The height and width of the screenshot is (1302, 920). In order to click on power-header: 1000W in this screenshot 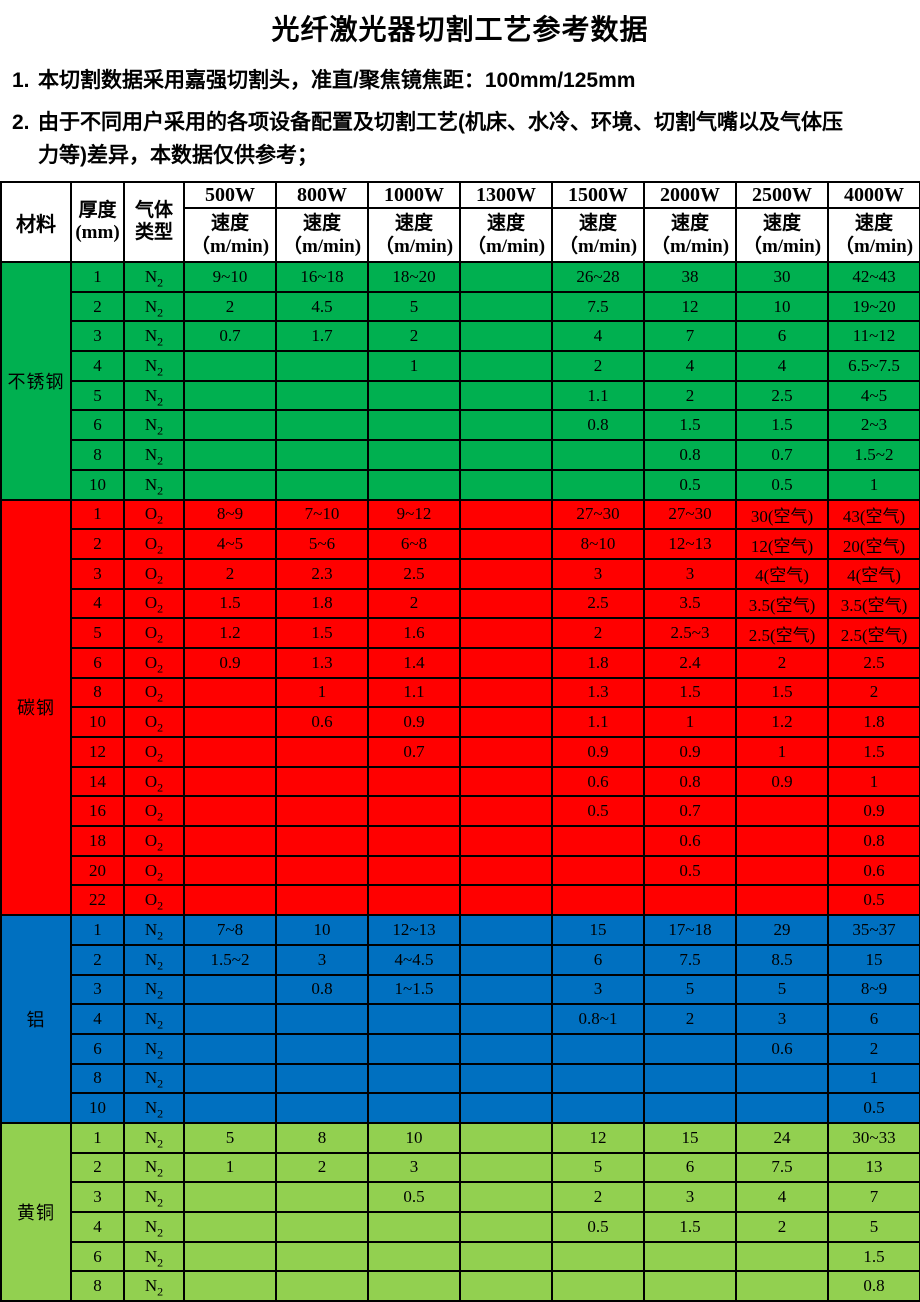, I will do `click(414, 195)`.